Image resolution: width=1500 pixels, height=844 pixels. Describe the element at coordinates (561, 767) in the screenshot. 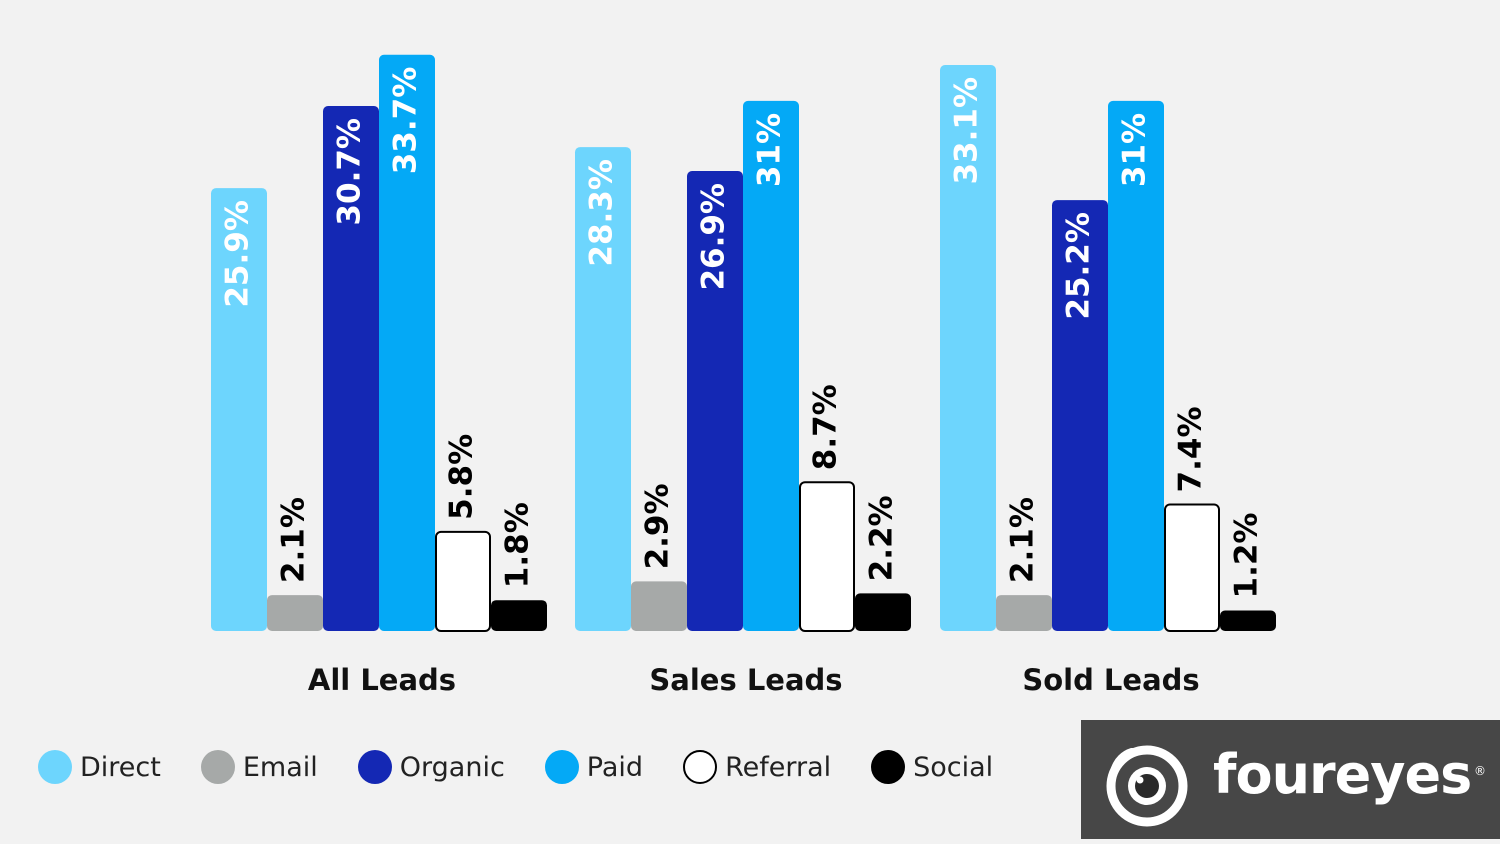

I see `legend-swatch-paid` at that location.